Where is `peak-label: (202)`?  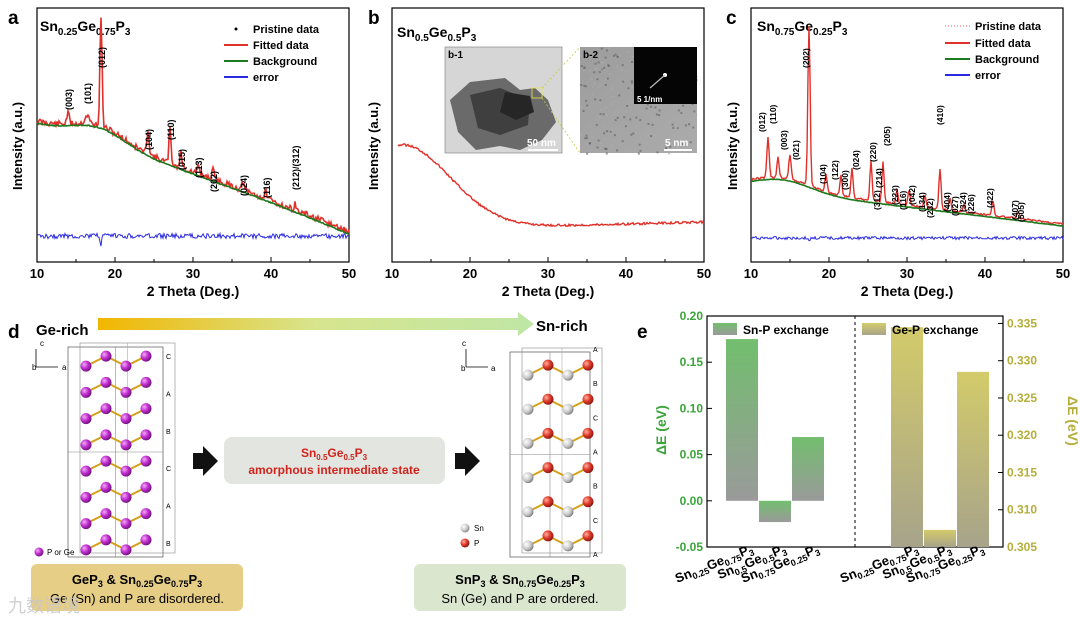 peak-label: (202) is located at coordinates (214, 181).